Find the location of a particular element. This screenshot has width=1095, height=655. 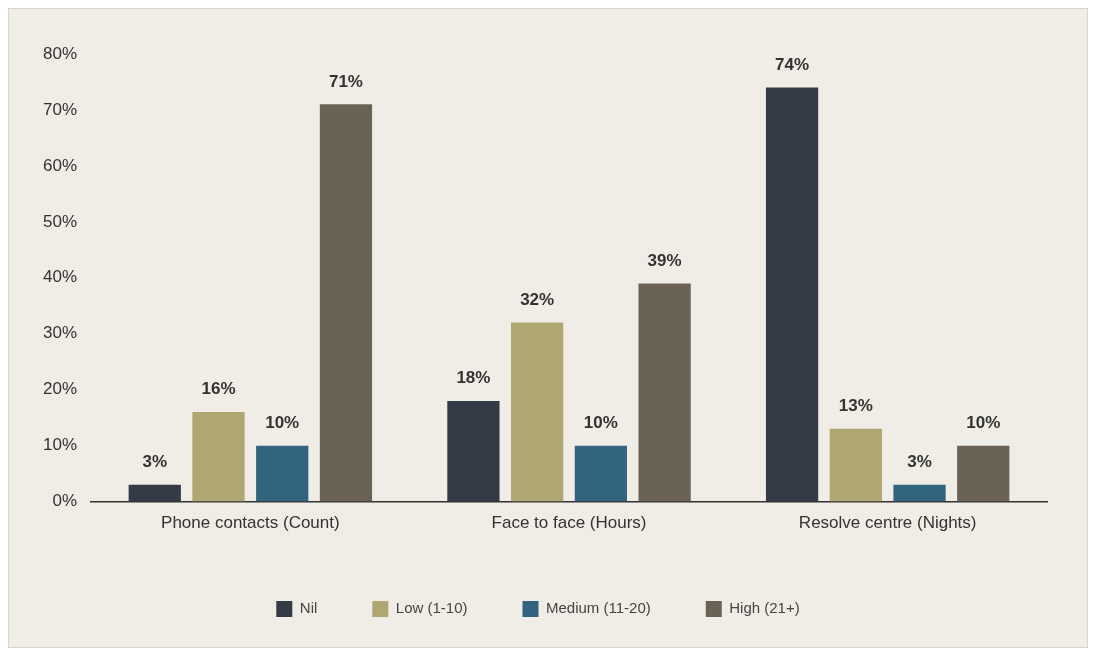

data-label: 71% is located at coordinates (345, 81).